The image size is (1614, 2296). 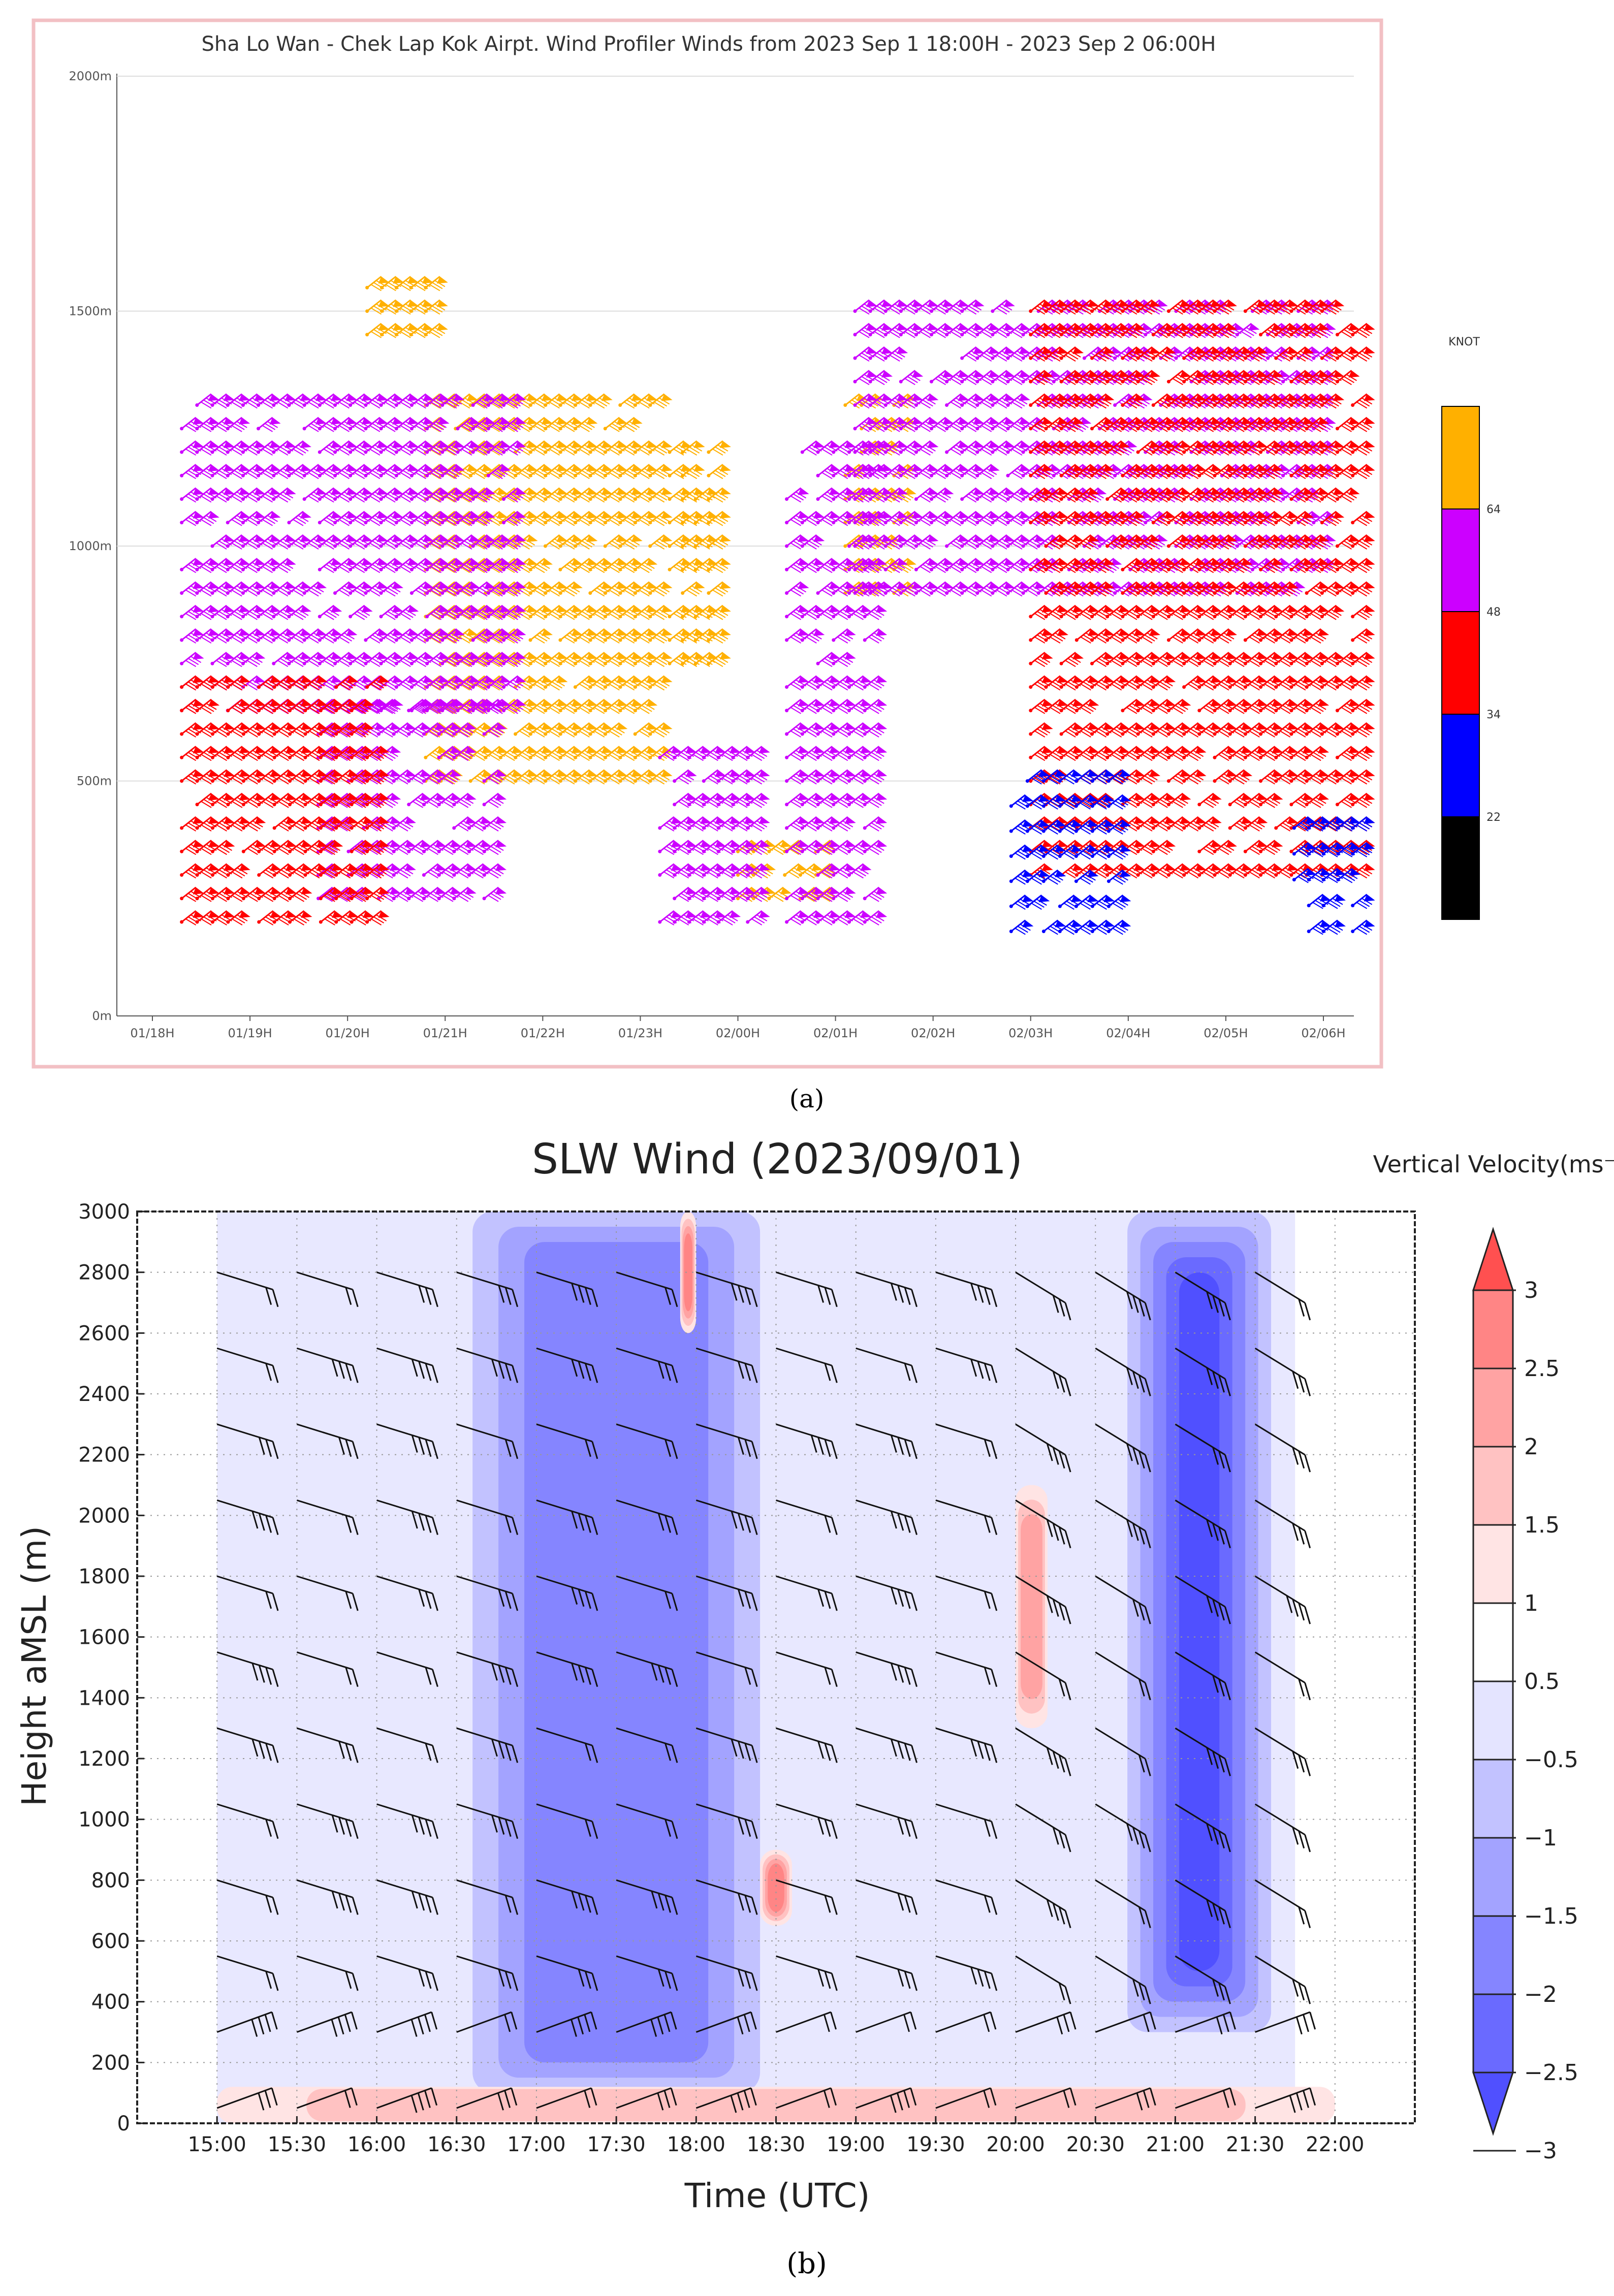 What do you see at coordinates (1460, 560) in the screenshot?
I see `legend-swatch` at bounding box center [1460, 560].